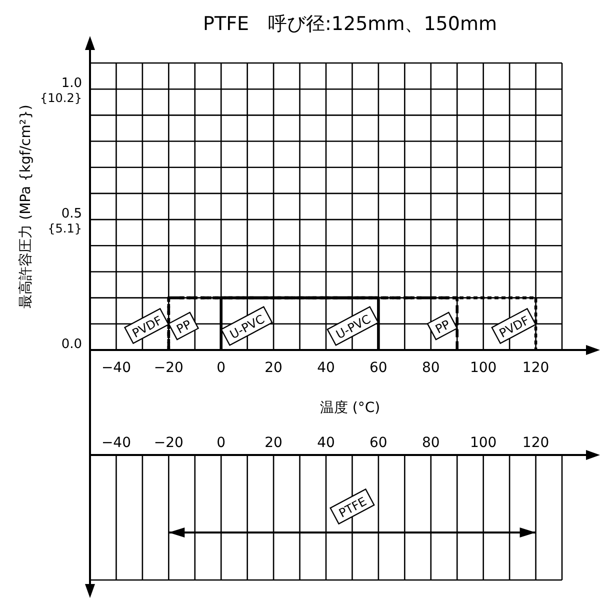  Describe the element at coordinates (71, 214) in the screenshot. I see `y-tick-label: 0.5` at that location.